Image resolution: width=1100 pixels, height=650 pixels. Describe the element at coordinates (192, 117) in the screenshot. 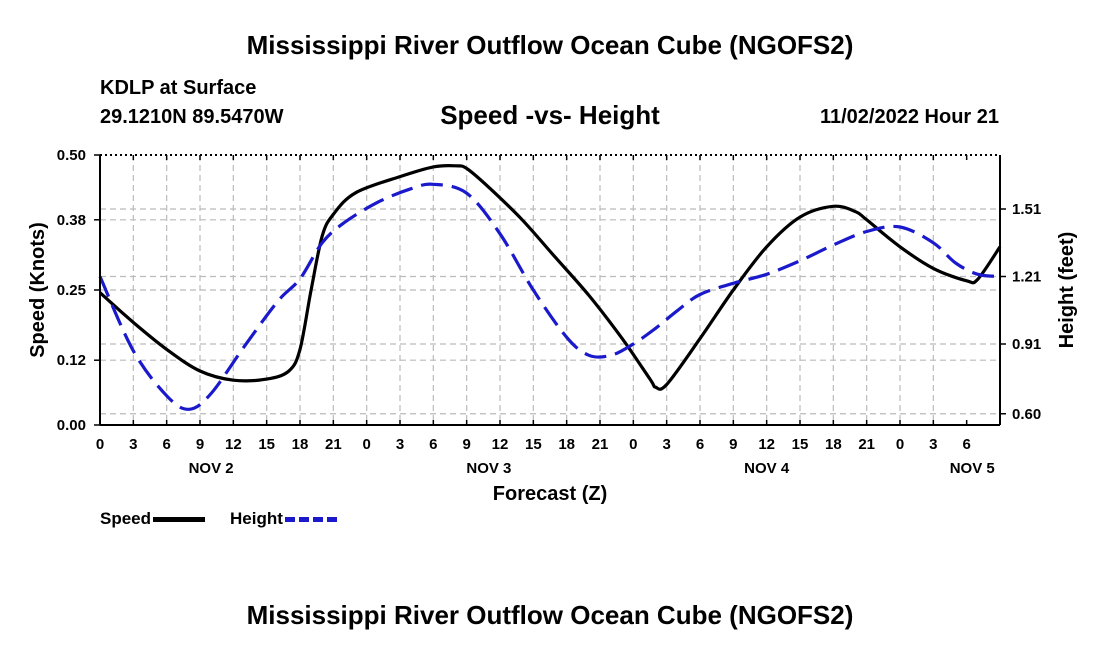

I see `coordinates-label: 29.1210N 89.5470W` at that location.